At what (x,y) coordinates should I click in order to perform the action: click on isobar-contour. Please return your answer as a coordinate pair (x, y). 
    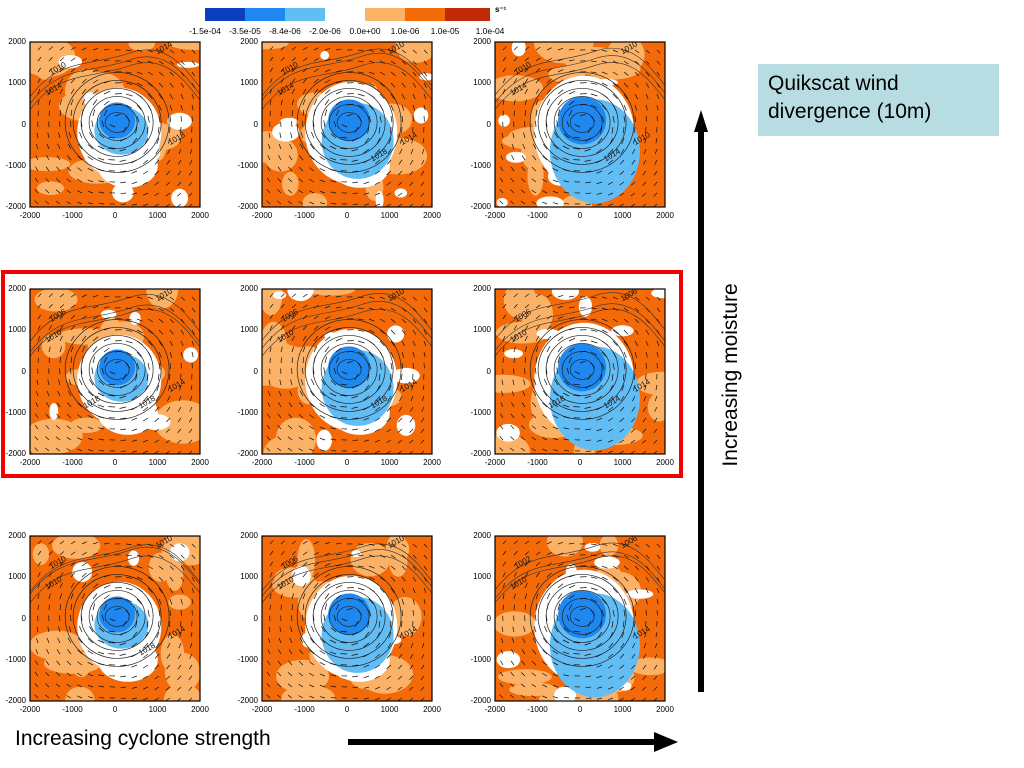
    Looking at the image, I should click on (115, 570).